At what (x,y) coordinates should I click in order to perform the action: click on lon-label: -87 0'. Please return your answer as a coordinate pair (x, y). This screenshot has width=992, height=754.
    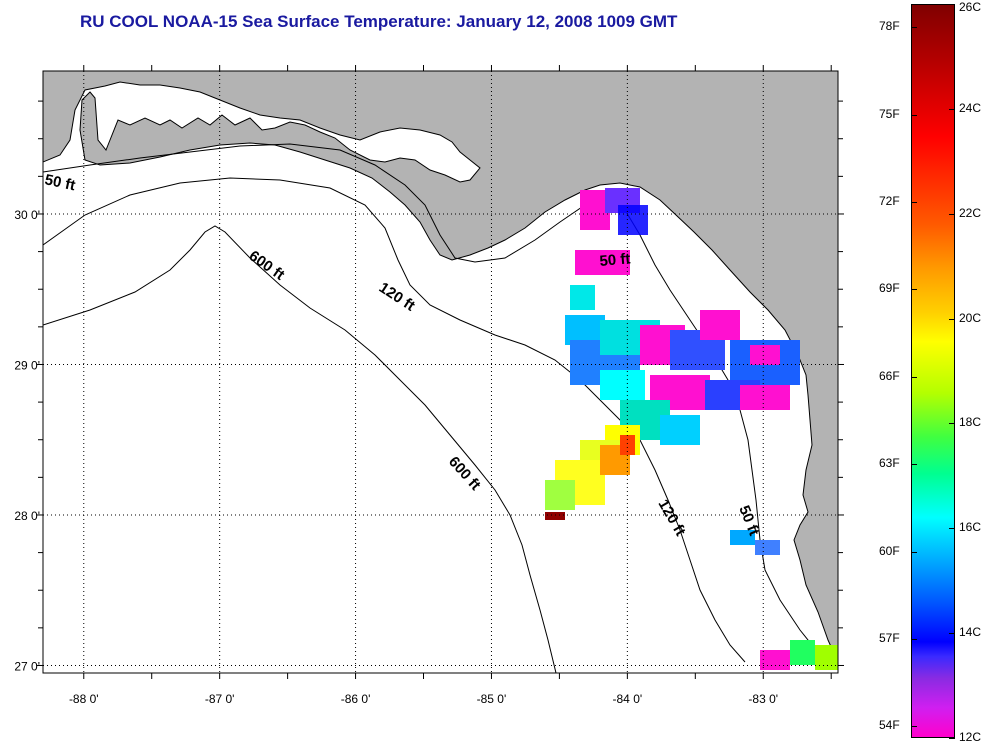
    Looking at the image, I should click on (220, 699).